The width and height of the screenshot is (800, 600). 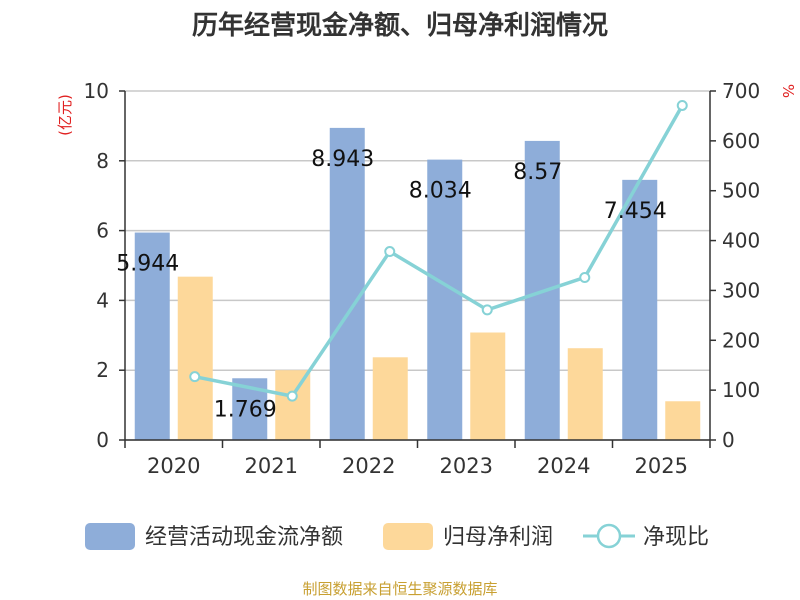 What do you see at coordinates (271, 466) in the screenshot?
I see `x-tick-label: 2021` at bounding box center [271, 466].